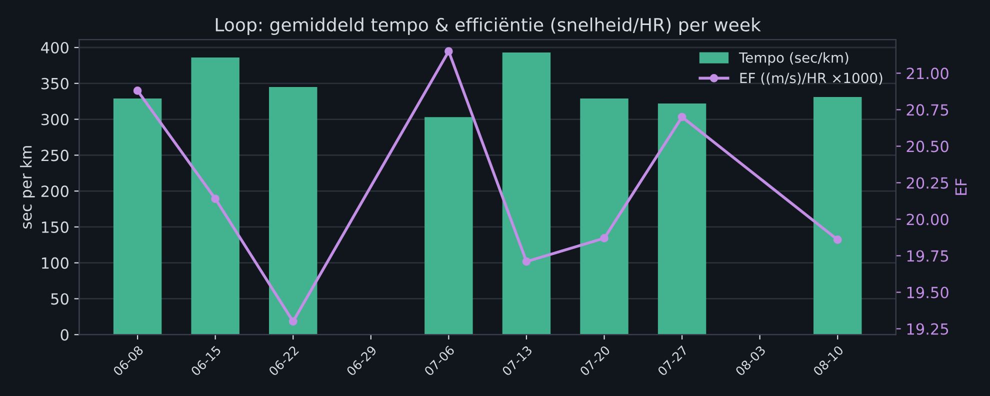  I want to click on y-tick-label: 50, so click(59, 299).